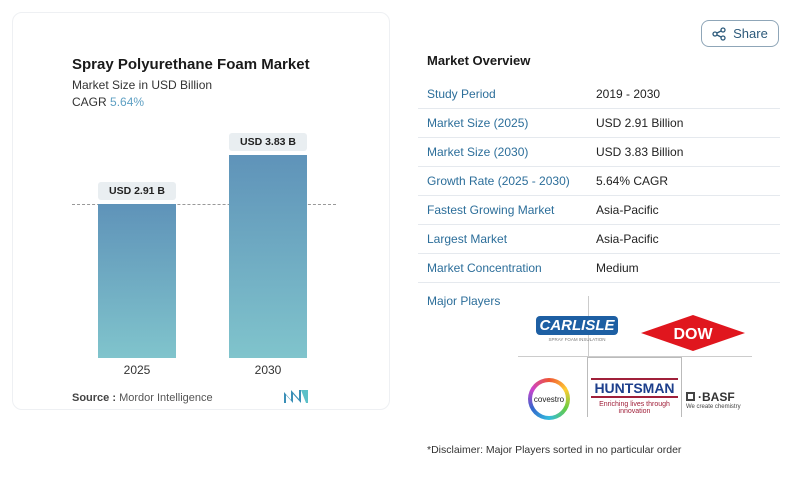 This screenshot has width=800, height=482. What do you see at coordinates (89, 102) in the screenshot?
I see `cagr-label: CAGR` at bounding box center [89, 102].